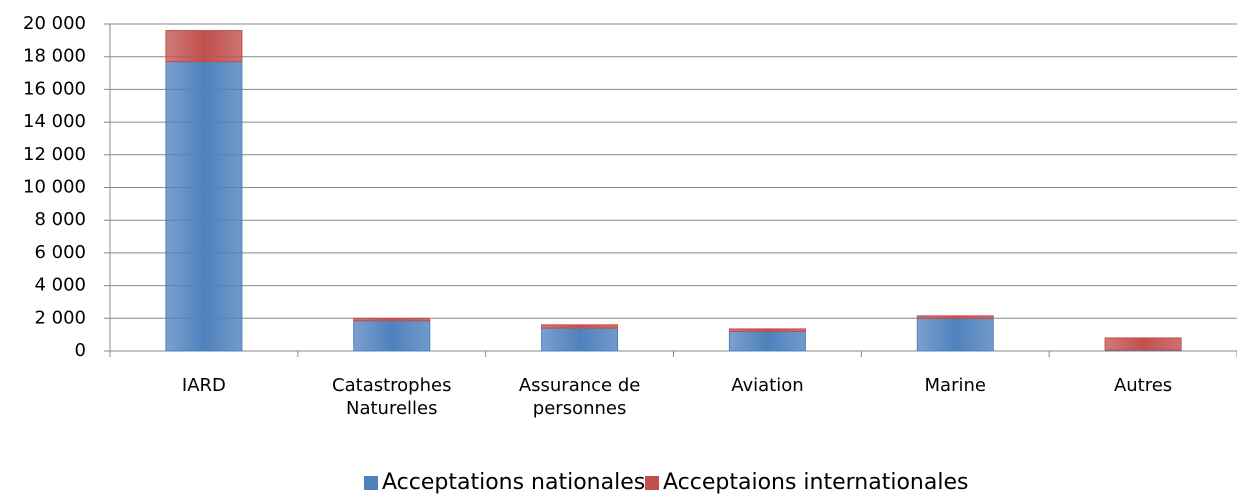  I want to click on x-tick-label: IARD, so click(203, 385).